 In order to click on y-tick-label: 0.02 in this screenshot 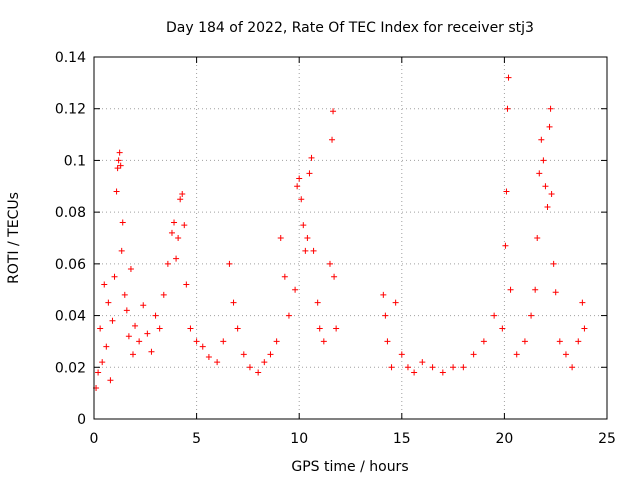, I will do `click(70, 368)`.